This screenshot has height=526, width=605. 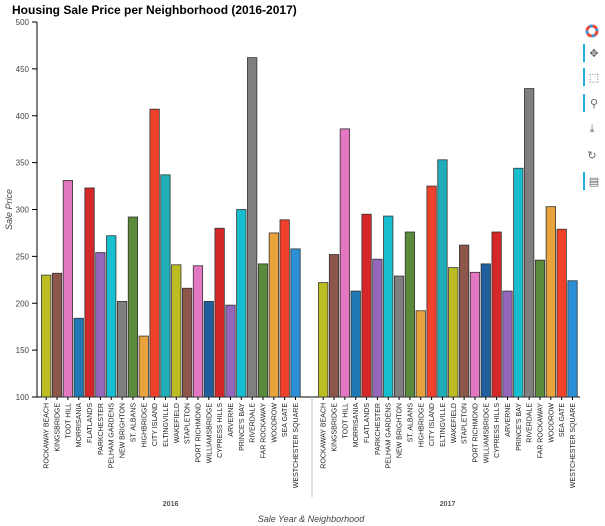 What do you see at coordinates (133, 423) in the screenshot?
I see `x-tick-label: ST. ALBANS` at bounding box center [133, 423].